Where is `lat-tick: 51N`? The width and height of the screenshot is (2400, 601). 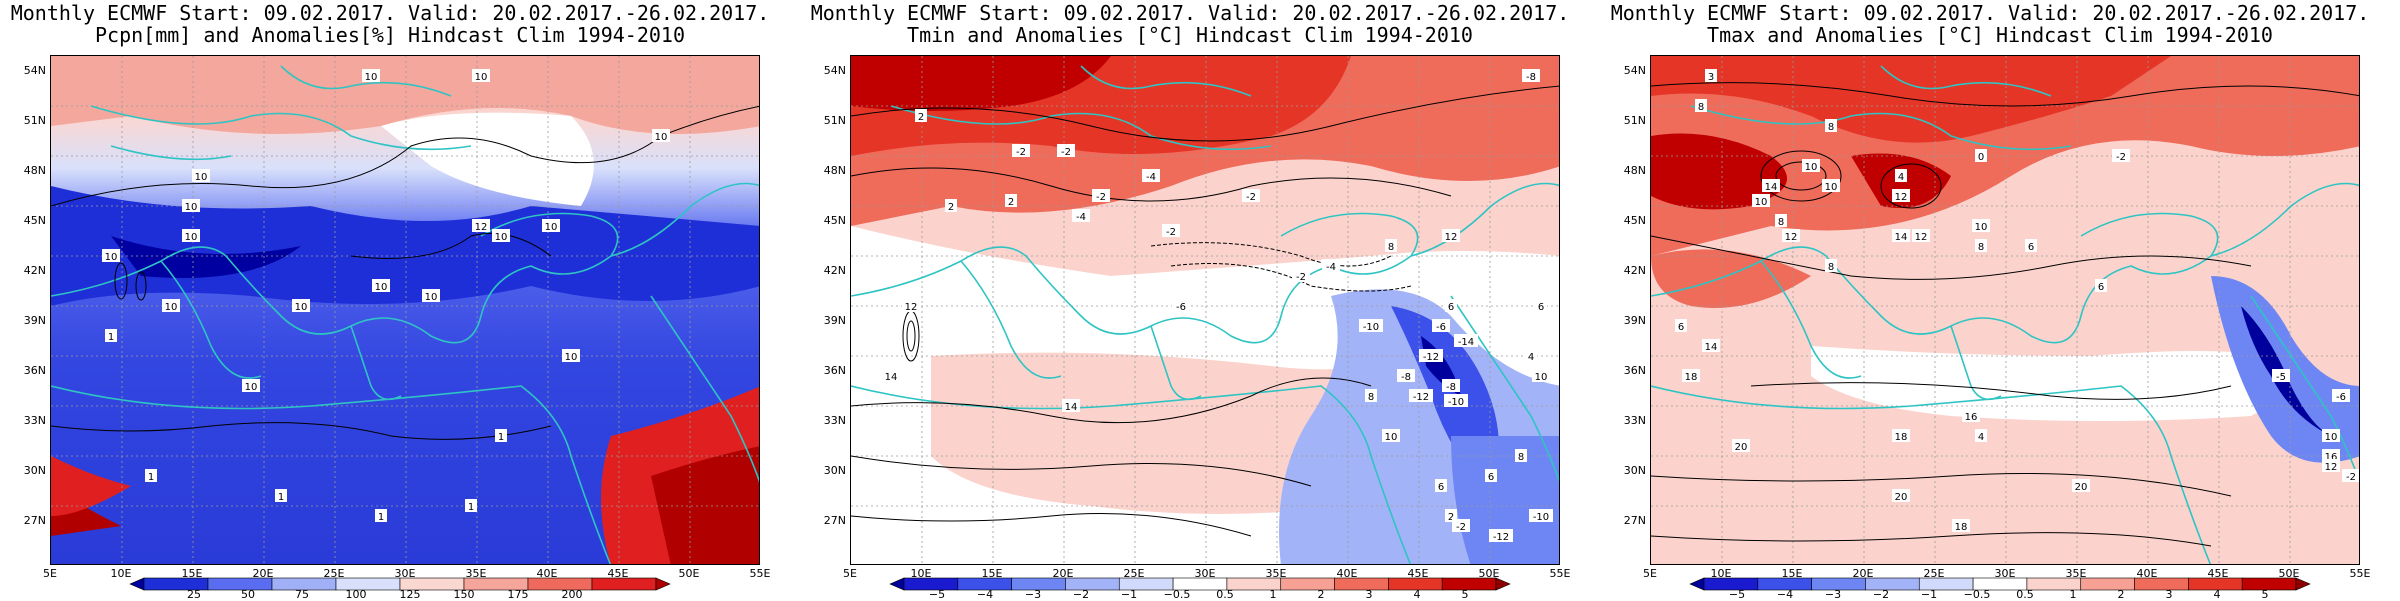 lat-tick: 51N is located at coordinates (34, 120).